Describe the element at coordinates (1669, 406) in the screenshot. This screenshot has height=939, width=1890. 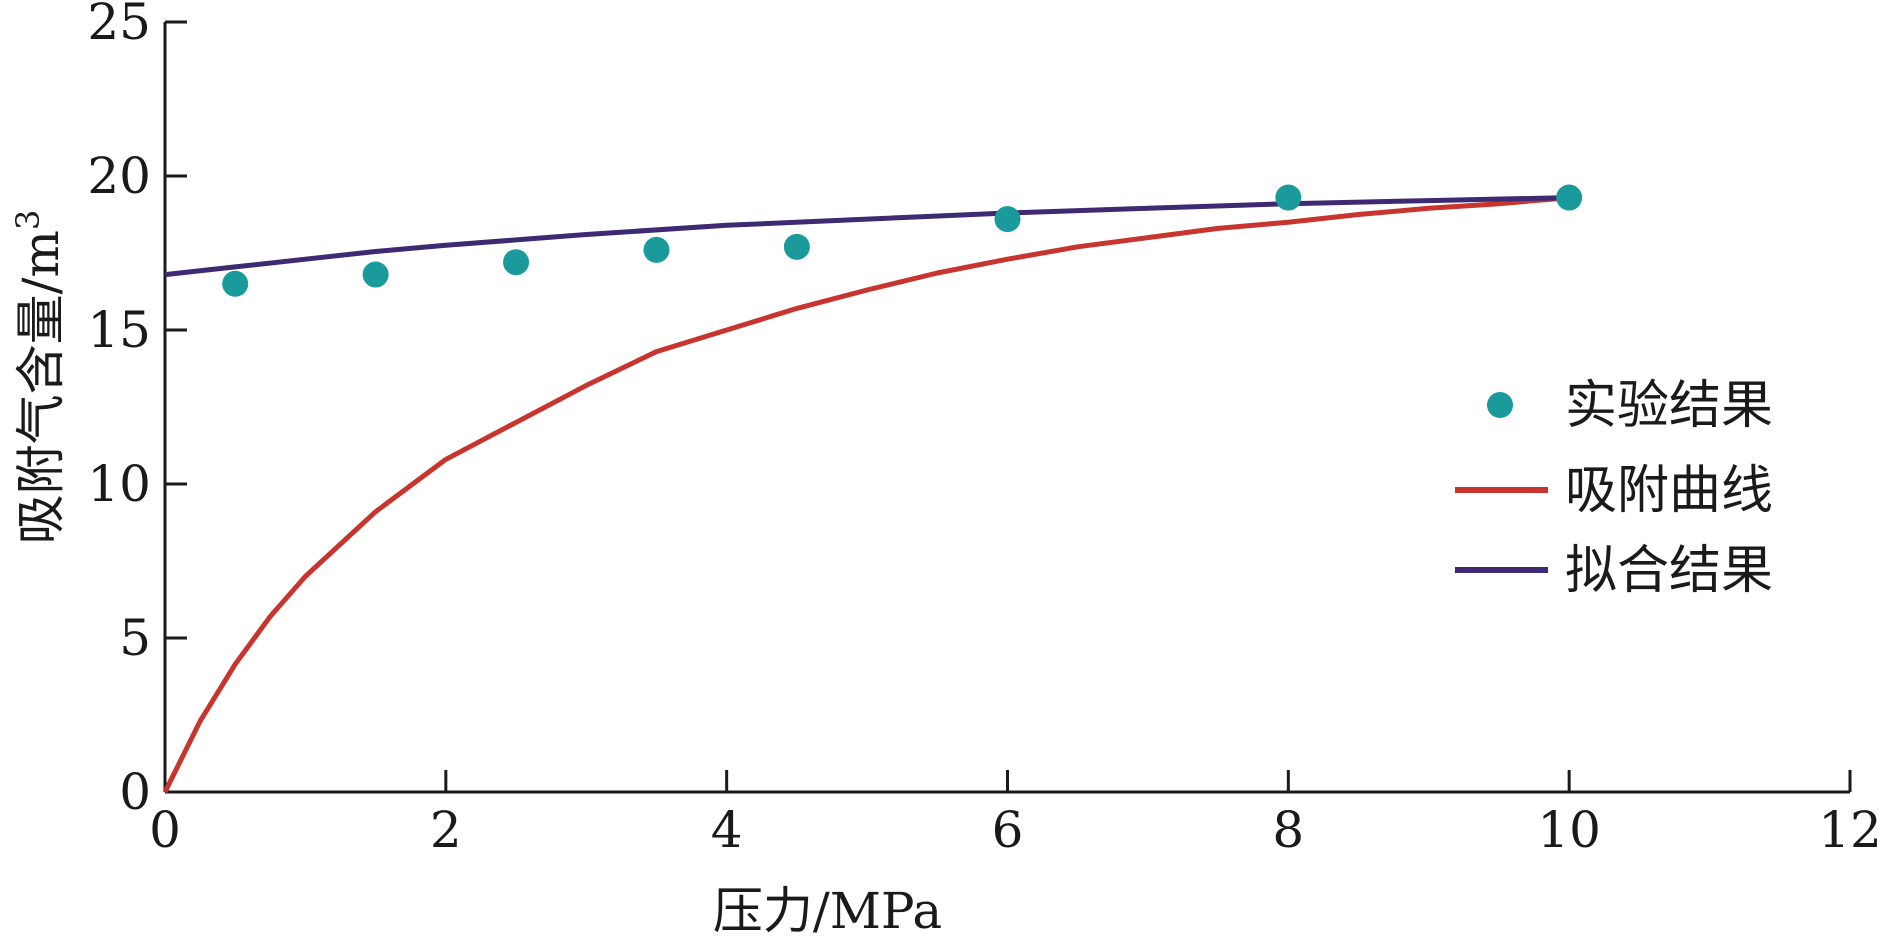
I see `legend-label: 实验结果` at that location.